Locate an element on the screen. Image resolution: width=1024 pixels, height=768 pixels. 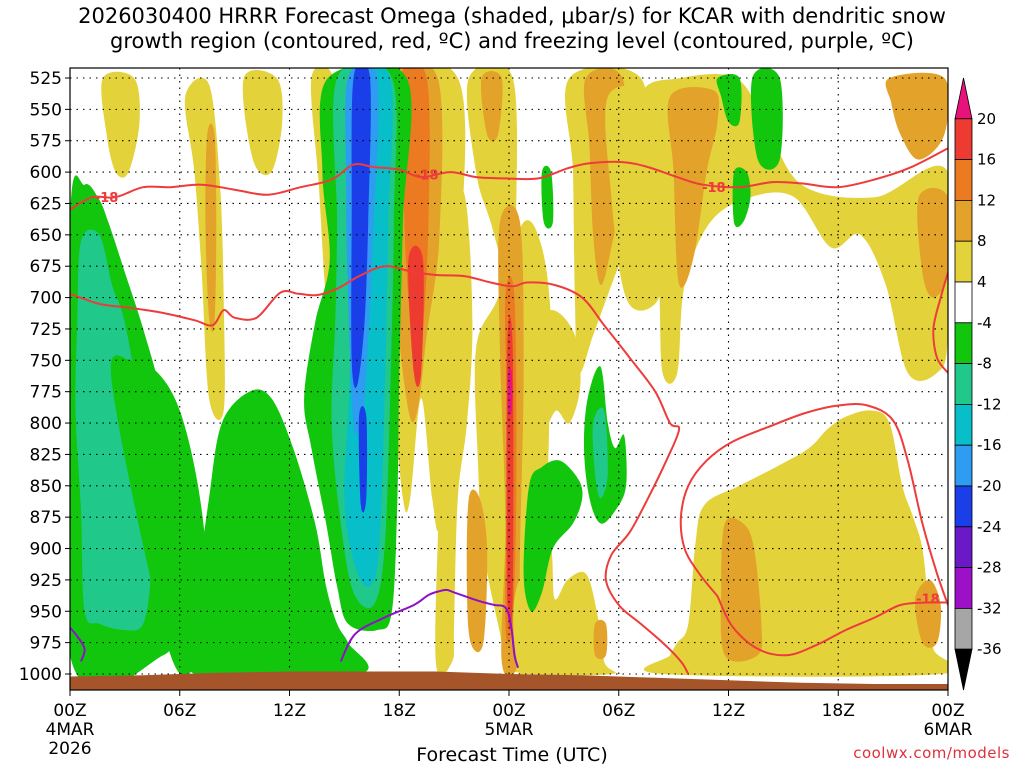
x-tick-year: 2026 is located at coordinates (69, 749).